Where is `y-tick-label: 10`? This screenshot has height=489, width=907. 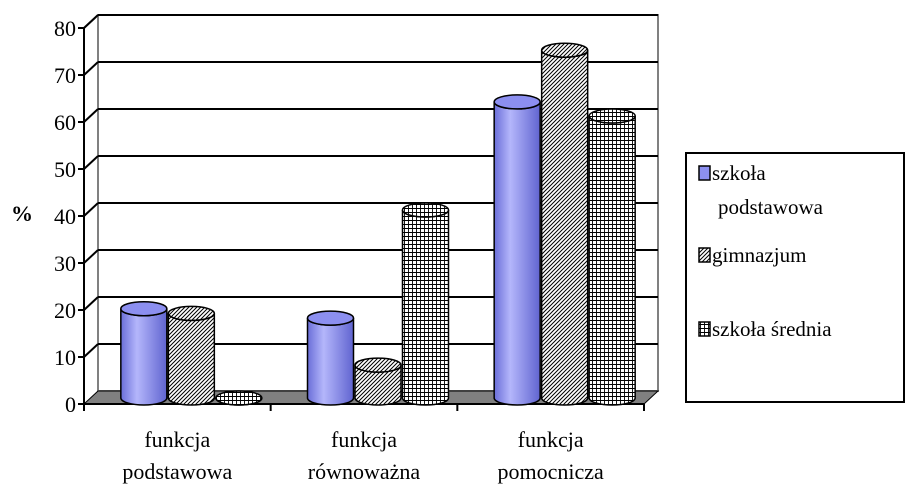
y-tick-label: 10 is located at coordinates (65, 357).